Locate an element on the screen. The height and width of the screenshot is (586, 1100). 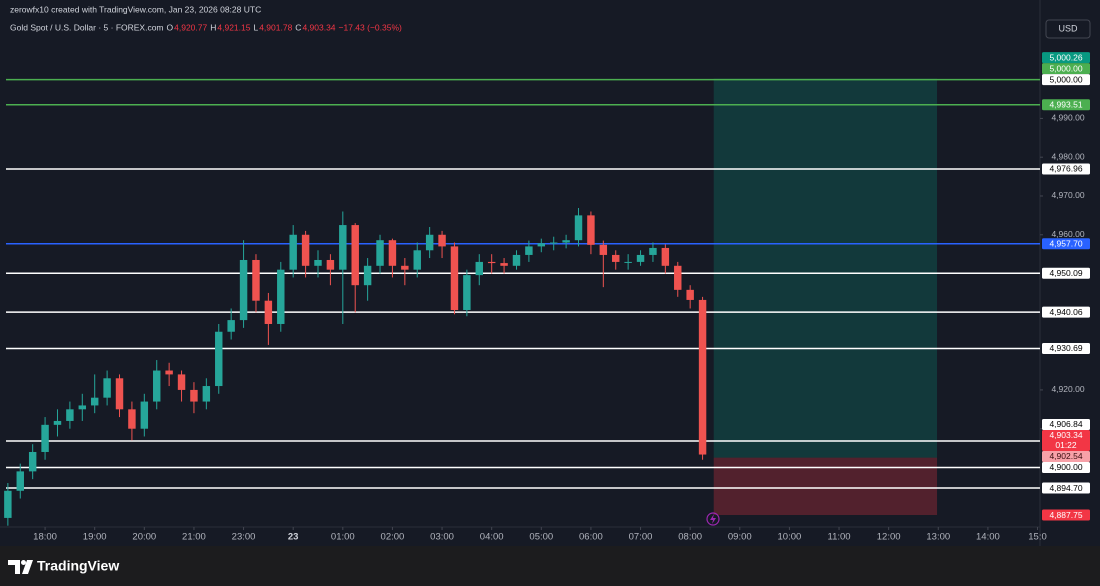
currency-box is located at coordinates (1068, 29).